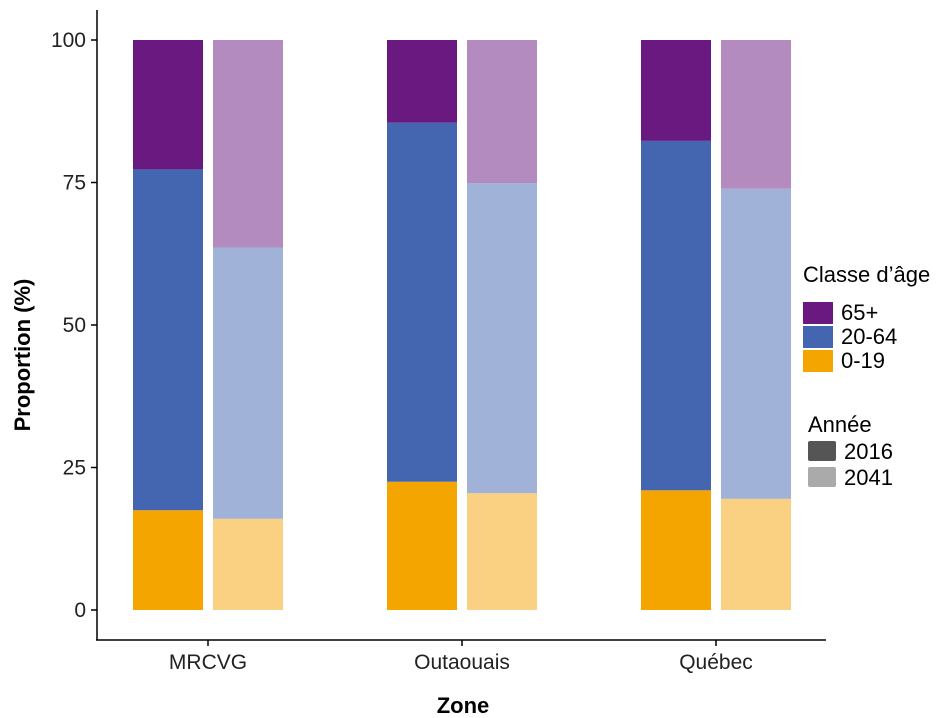  I want to click on legend-title: Classe d’âge, so click(866, 274).